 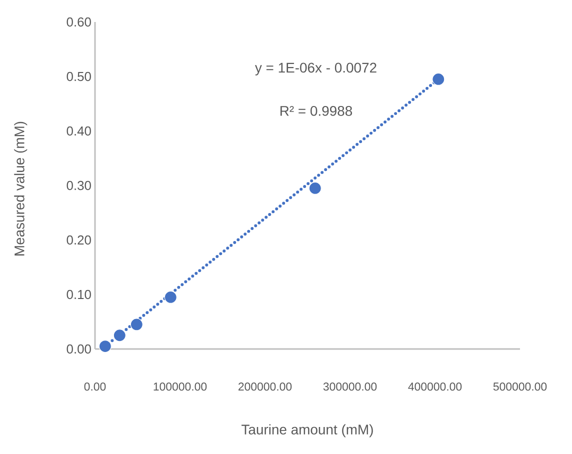 I want to click on x-axis-title: Taurine amount (mM), so click(x=307, y=431).